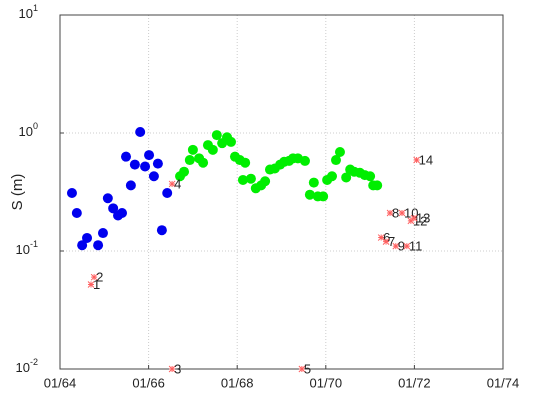 Image resolution: width=550 pixels, height=401 pixels. What do you see at coordinates (17, 192) in the screenshot?
I see `y-axis-label: S (m)` at bounding box center [17, 192].